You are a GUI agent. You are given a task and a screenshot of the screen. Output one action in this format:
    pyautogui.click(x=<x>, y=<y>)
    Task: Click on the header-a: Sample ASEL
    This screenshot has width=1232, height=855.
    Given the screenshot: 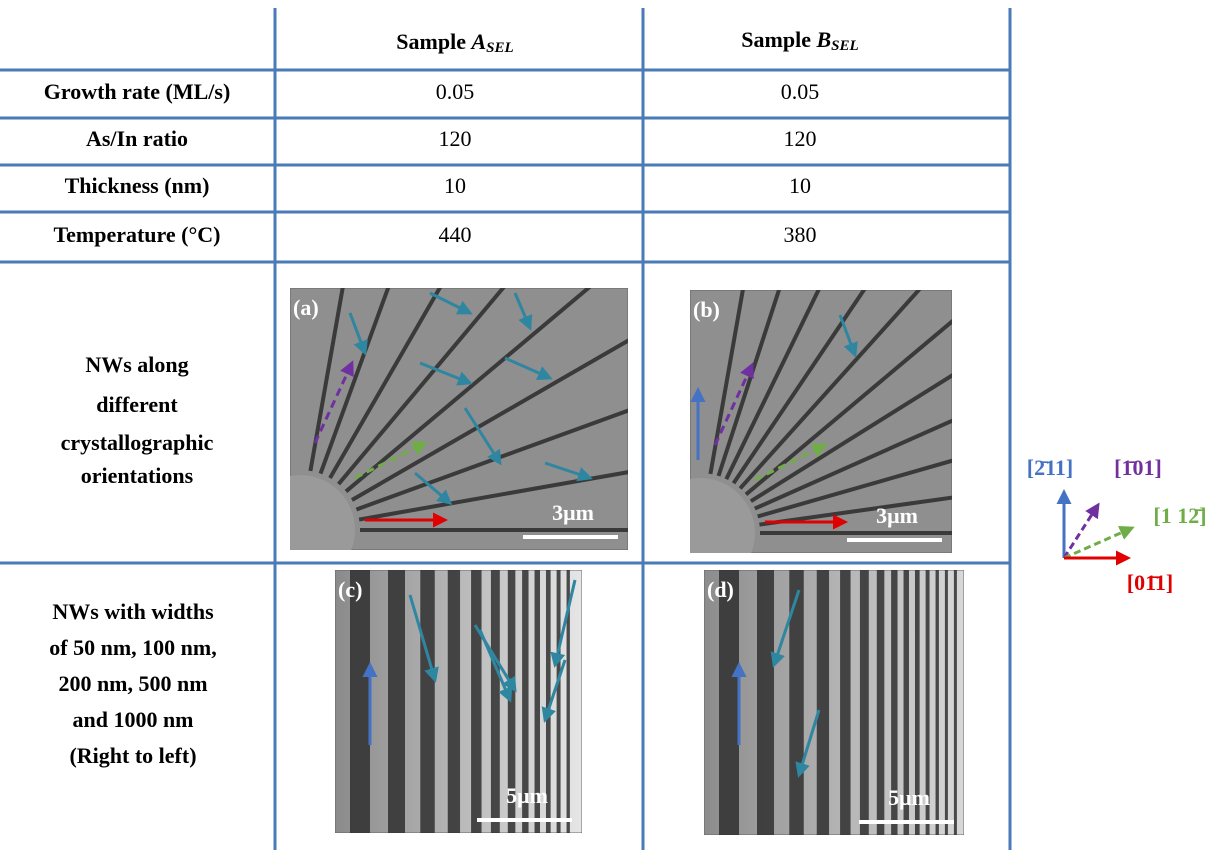 What is the action you would take?
    pyautogui.click(x=454, y=42)
    